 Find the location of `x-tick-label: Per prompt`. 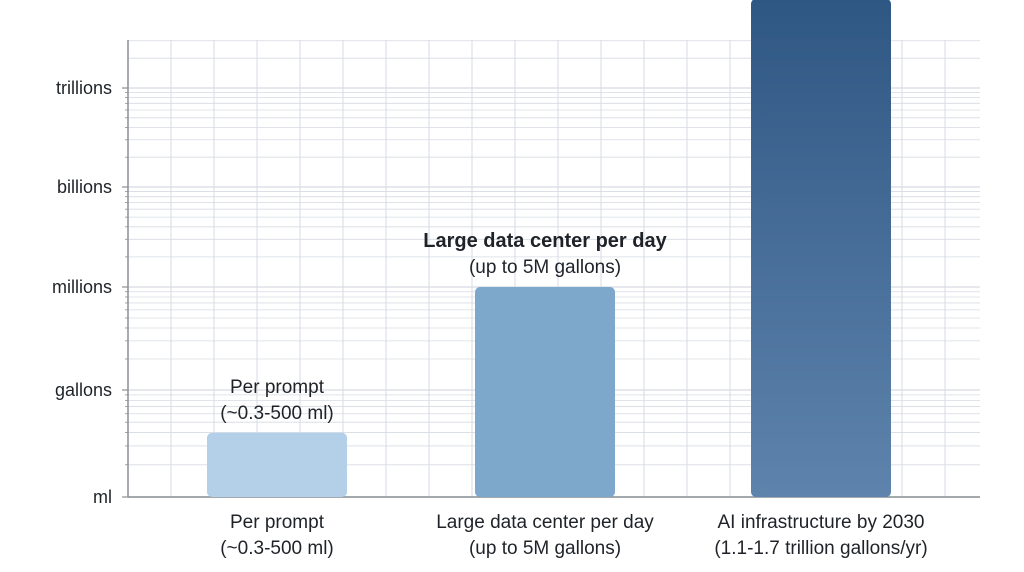

x-tick-label: Per prompt is located at coordinates (277, 522).